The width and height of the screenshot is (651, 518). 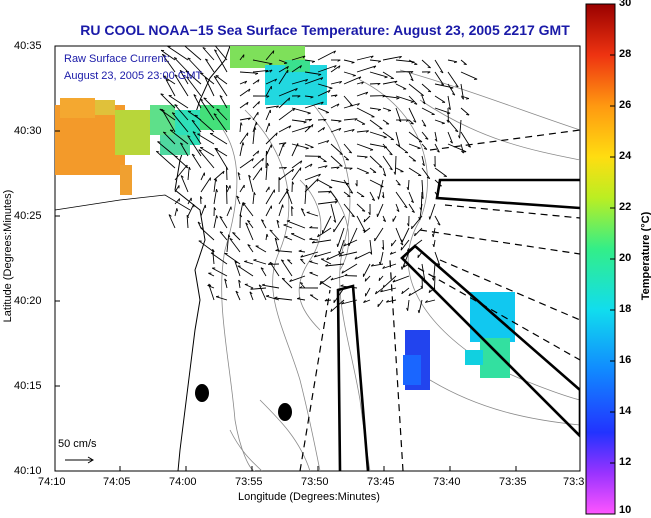 What do you see at coordinates (612, 233) in the screenshot?
I see `colorbar-ticks` at bounding box center [612, 233].